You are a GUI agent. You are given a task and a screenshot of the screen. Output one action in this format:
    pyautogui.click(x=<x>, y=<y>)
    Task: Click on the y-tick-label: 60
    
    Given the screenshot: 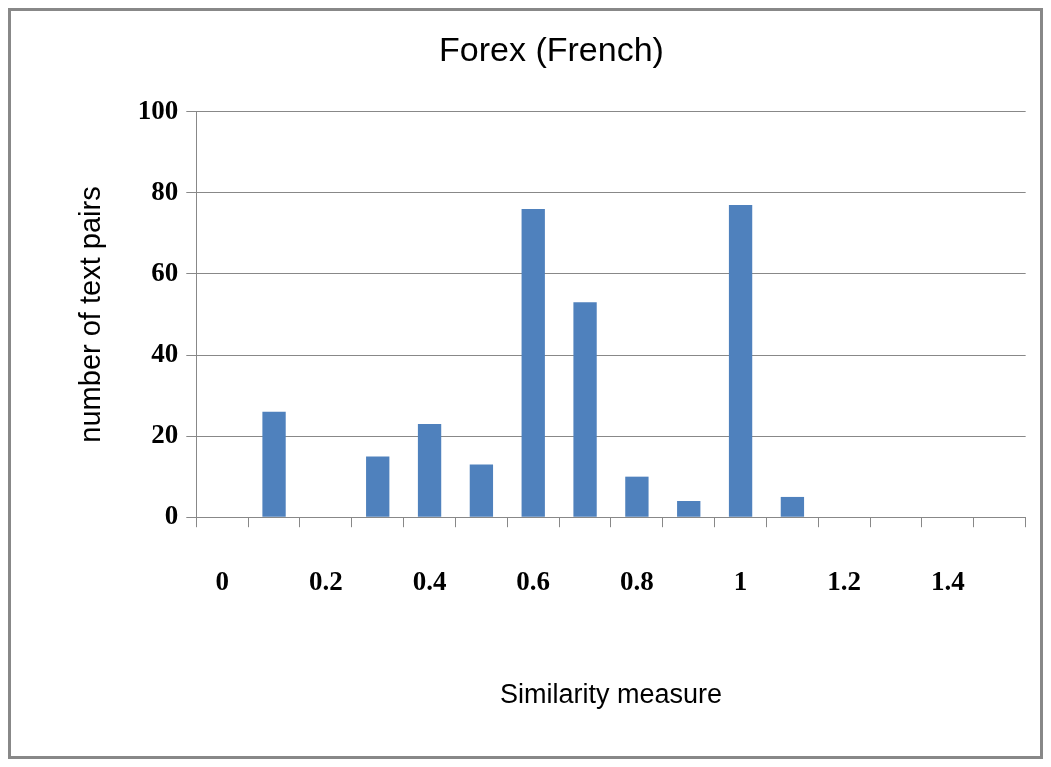 What is the action you would take?
    pyautogui.click(x=165, y=271)
    